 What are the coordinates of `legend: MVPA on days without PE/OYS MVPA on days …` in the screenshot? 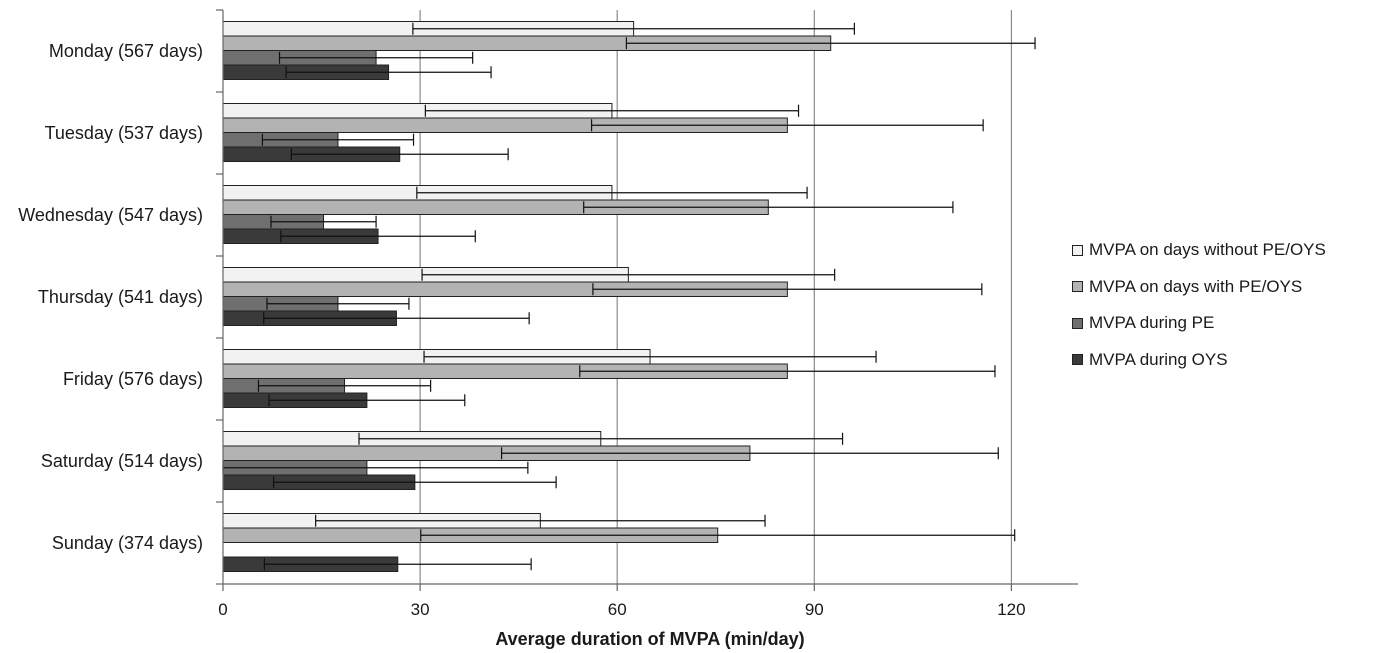 It's located at (1199, 305).